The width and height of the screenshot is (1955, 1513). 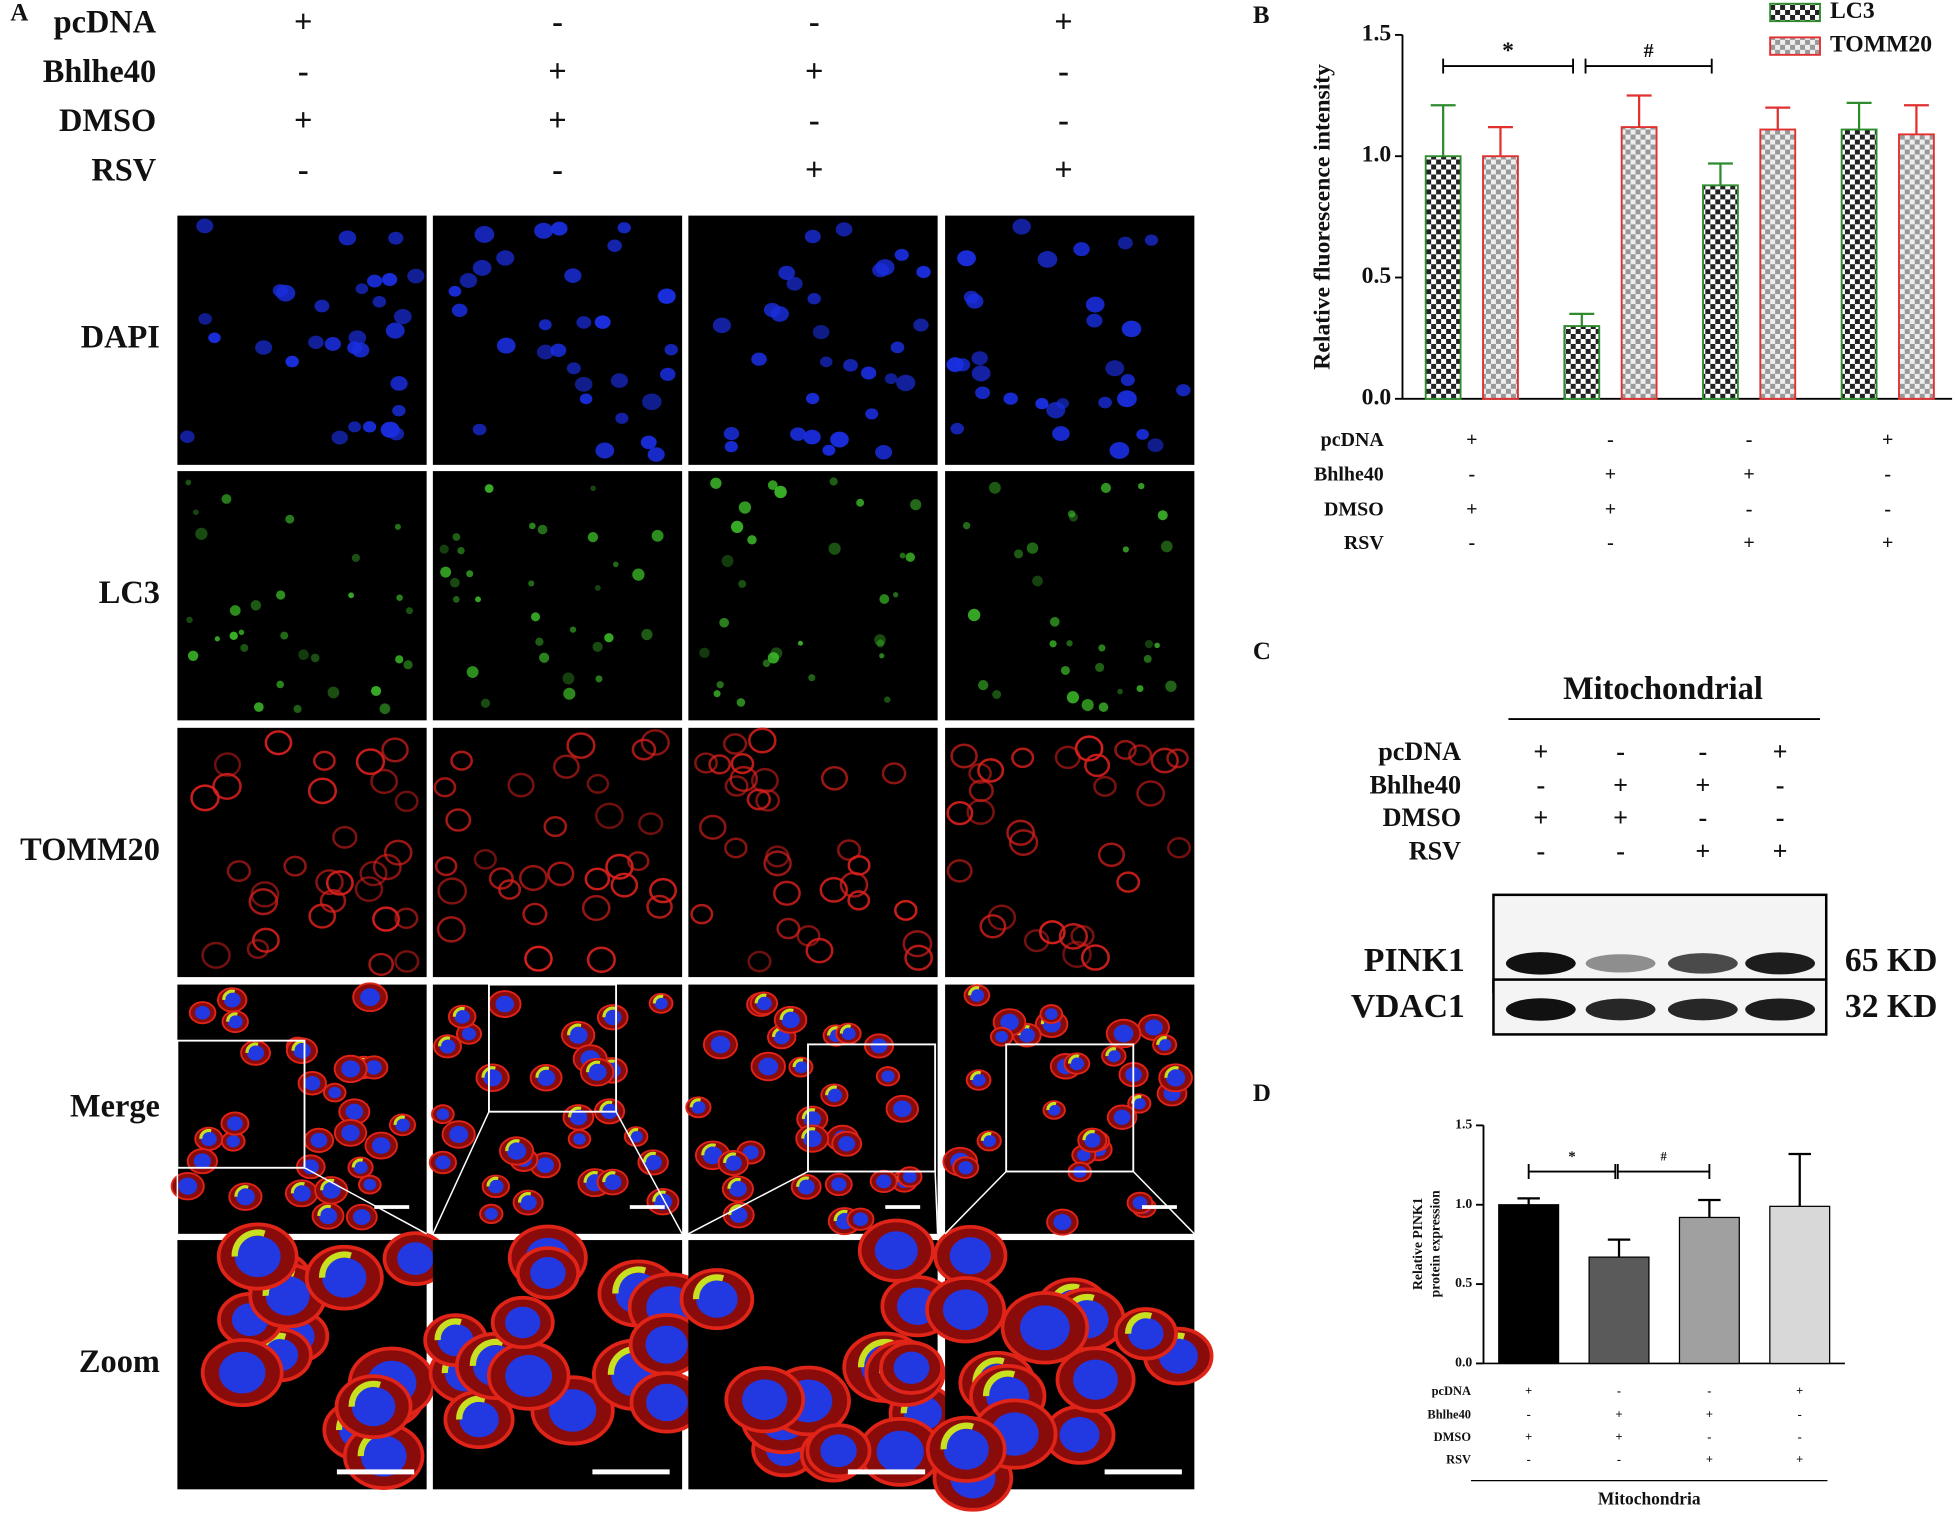 I want to click on condition-name: Bhlhe40, so click(x=1349, y=475).